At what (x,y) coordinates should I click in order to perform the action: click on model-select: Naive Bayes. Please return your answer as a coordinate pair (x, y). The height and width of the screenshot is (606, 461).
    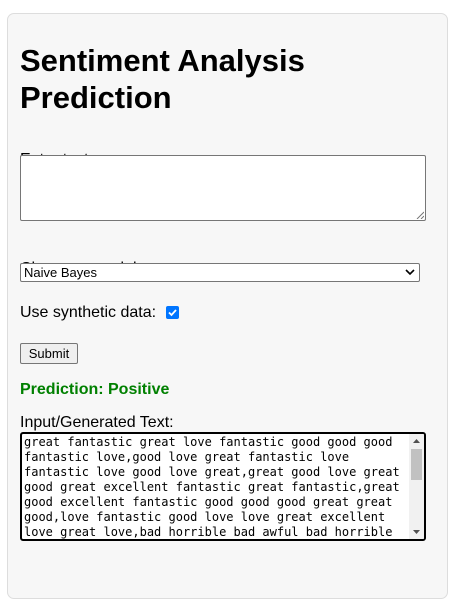
    Looking at the image, I should click on (220, 272).